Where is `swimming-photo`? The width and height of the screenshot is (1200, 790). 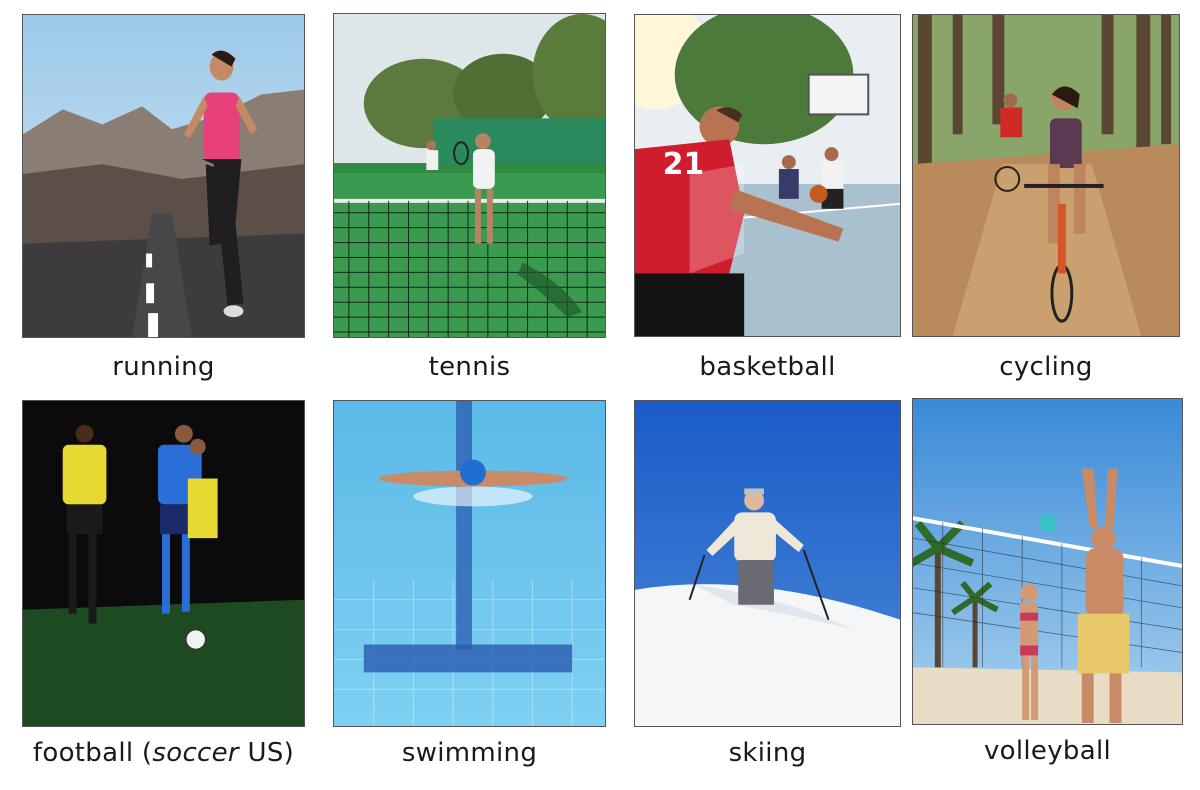
swimming-photo is located at coordinates (469, 563).